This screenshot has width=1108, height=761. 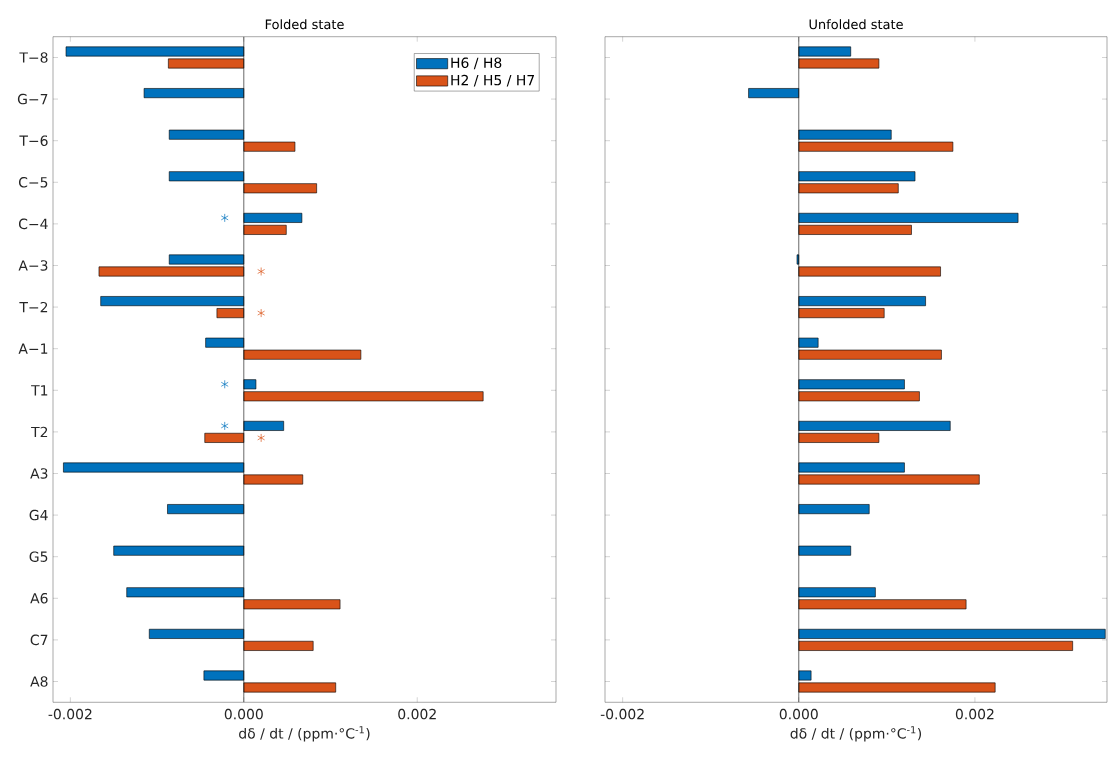 I want to click on y-tick-label: G5, so click(x=38, y=556).